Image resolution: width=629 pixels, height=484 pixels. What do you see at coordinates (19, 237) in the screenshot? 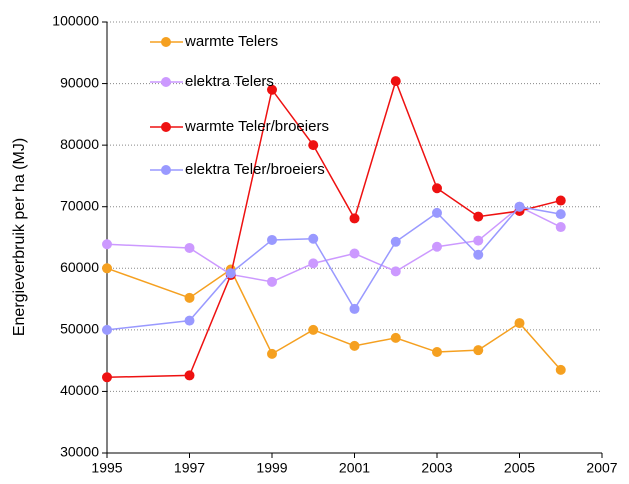
I see `y-axis-label: Energieverbruik per ha (MJ)` at bounding box center [19, 237].